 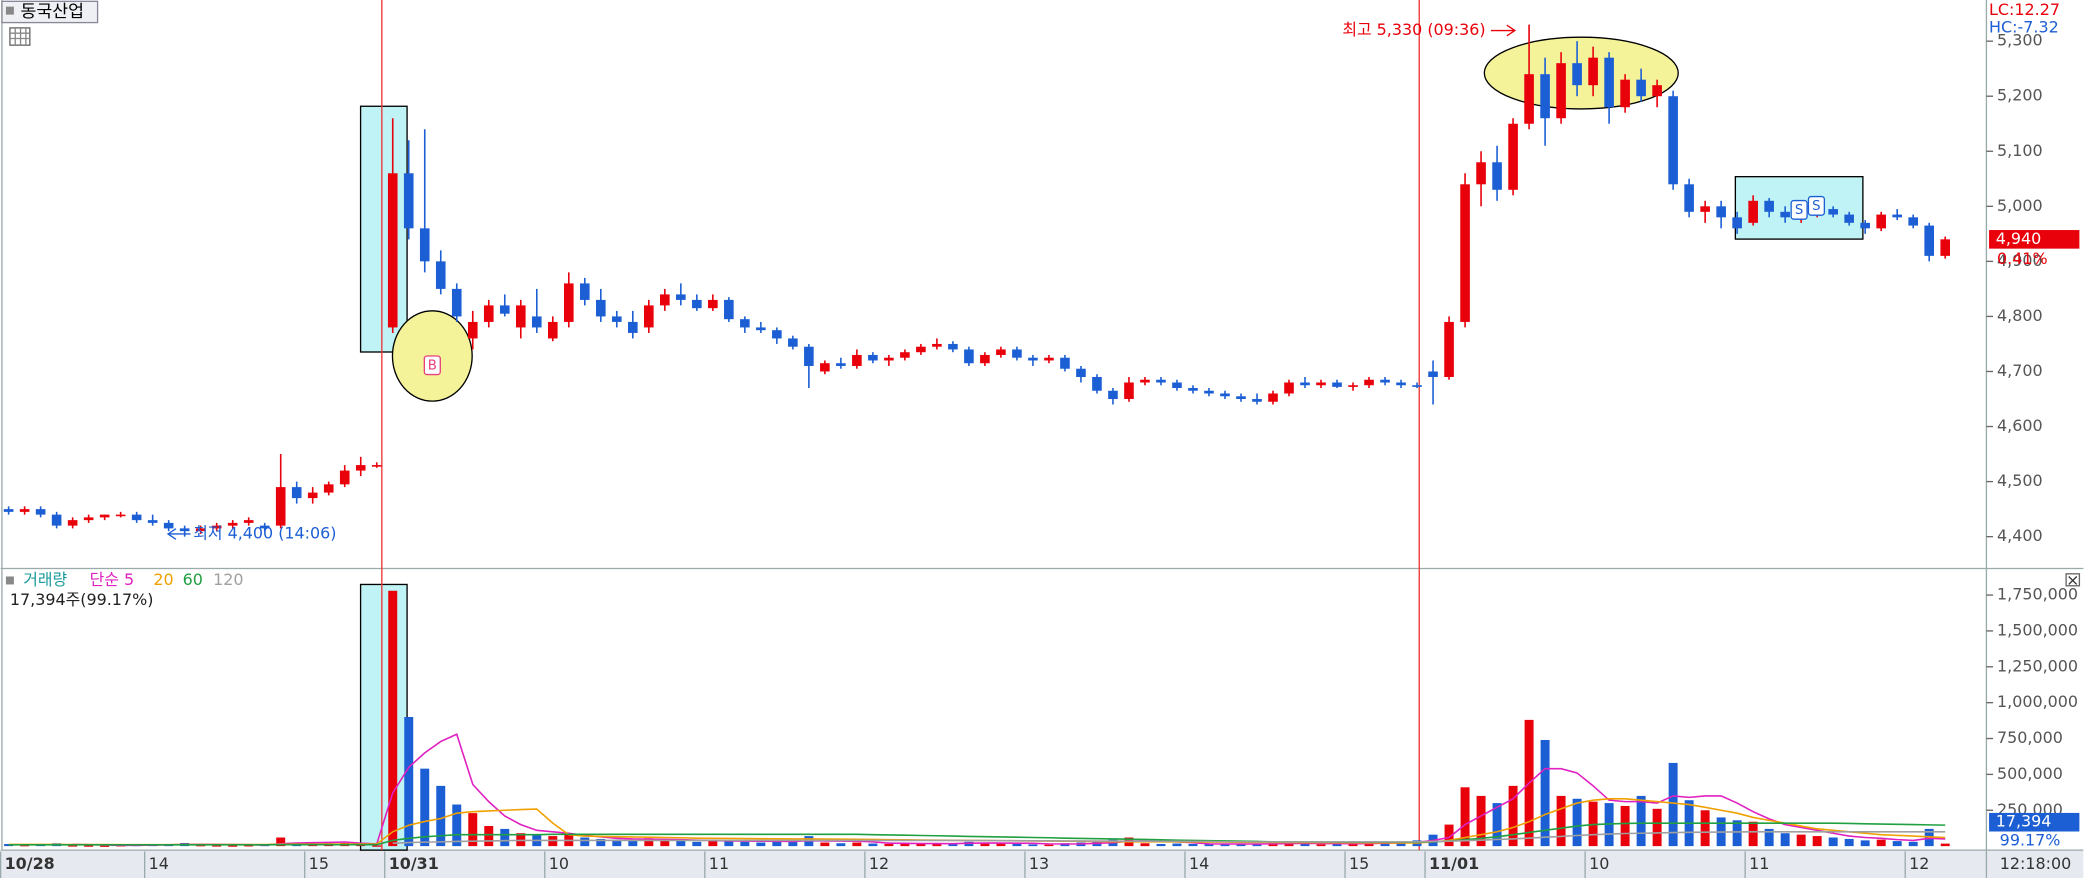 What do you see at coordinates (1042, 864) in the screenshot?
I see `x-axis-band` at bounding box center [1042, 864].